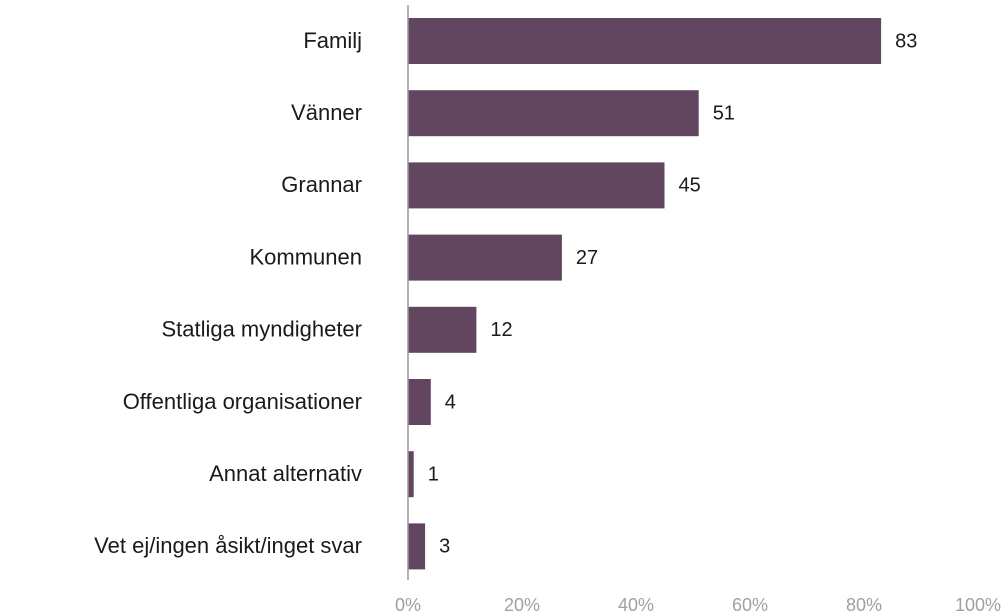  I want to click on value-label: 51, so click(724, 113).